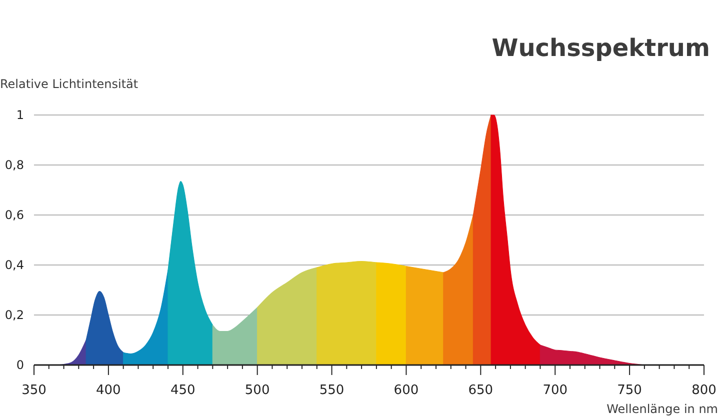 The height and width of the screenshot is (418, 720). What do you see at coordinates (629, 390) in the screenshot?
I see `x-tick-label: 750` at bounding box center [629, 390].